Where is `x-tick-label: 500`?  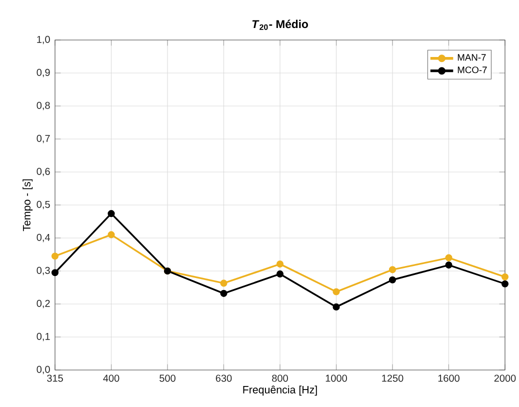
x-tick-label: 500 is located at coordinates (168, 378).